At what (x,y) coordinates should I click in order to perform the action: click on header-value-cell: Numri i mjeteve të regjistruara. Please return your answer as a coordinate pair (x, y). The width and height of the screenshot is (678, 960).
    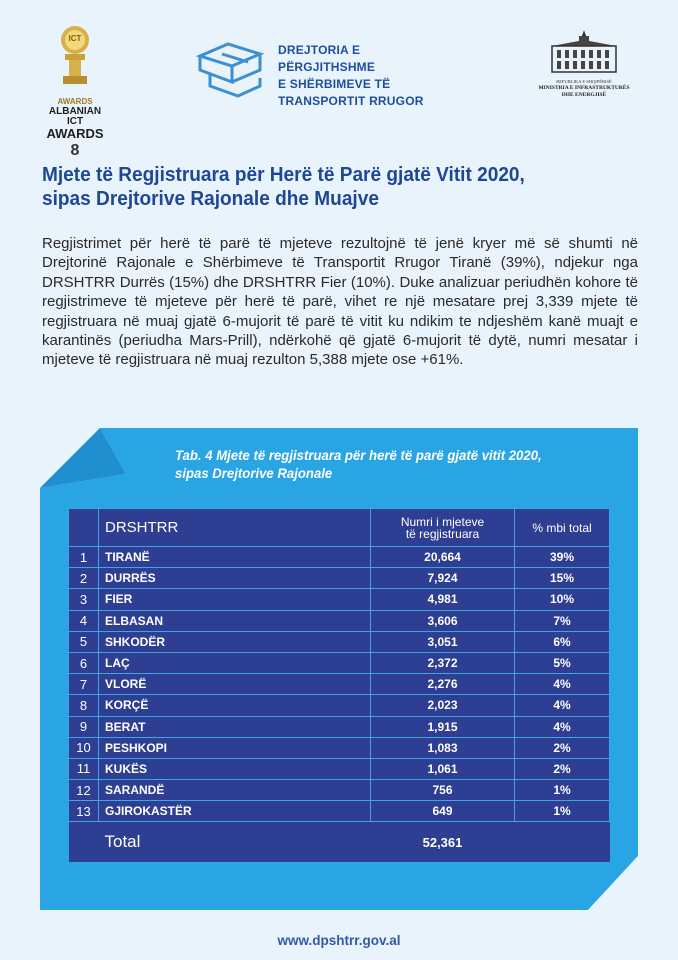
    Looking at the image, I should click on (442, 527).